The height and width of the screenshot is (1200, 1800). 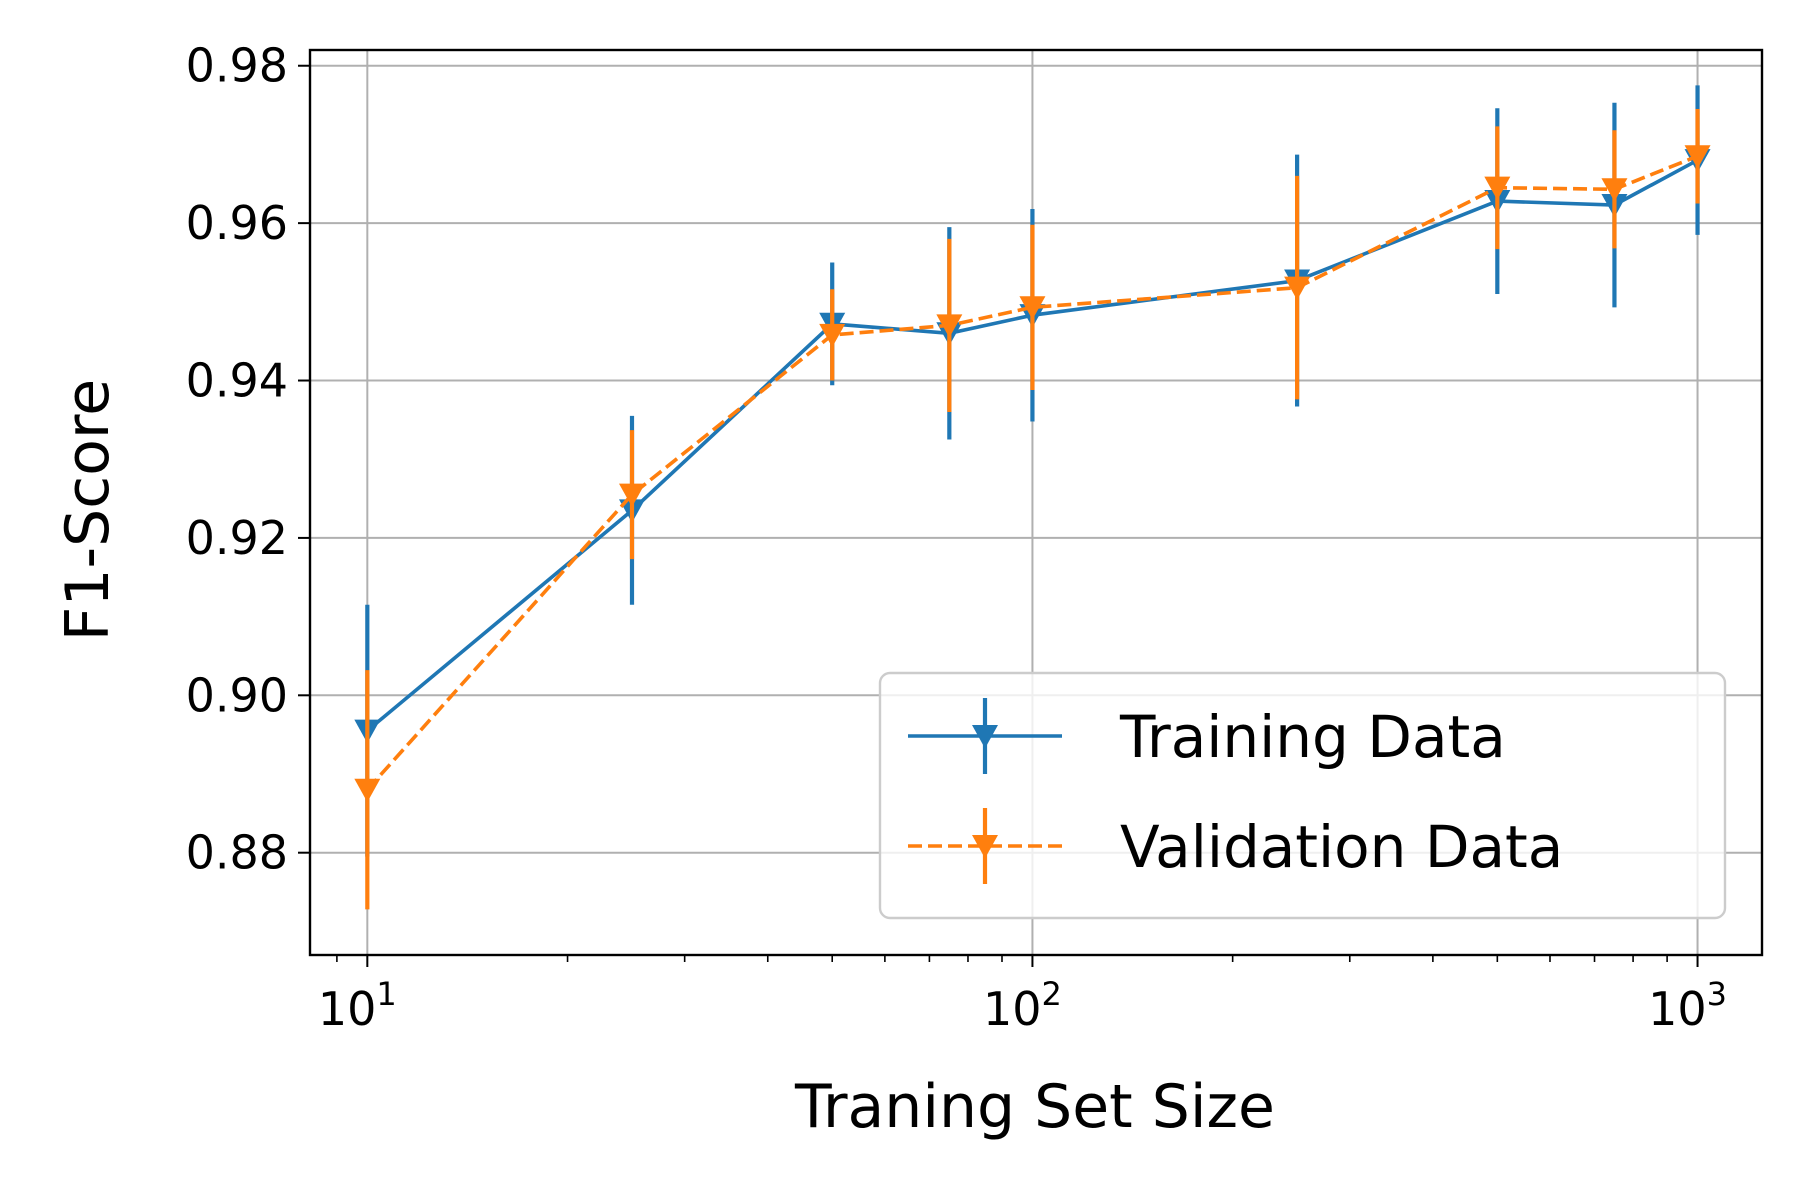 I want to click on y-tick-label: 0.90, so click(x=237, y=695).